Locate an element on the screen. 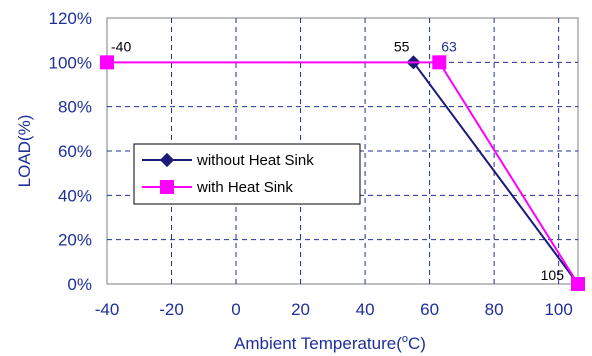  x-axis-title-main: Ambient Temperature( is located at coordinates (318, 343).